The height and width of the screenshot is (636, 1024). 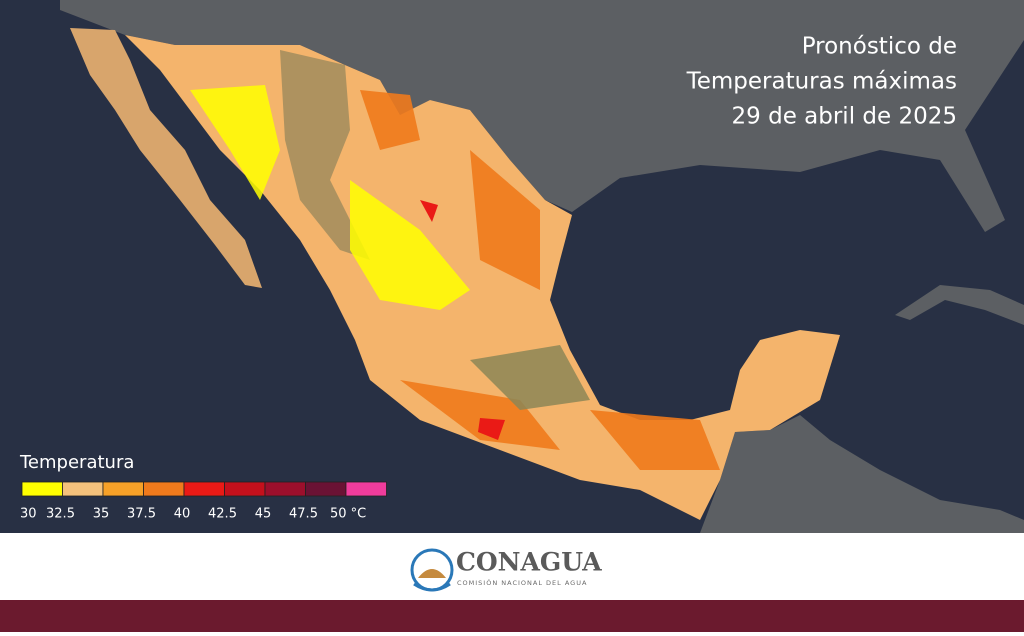 I want to click on legend-label: 37.5, so click(x=141, y=514).